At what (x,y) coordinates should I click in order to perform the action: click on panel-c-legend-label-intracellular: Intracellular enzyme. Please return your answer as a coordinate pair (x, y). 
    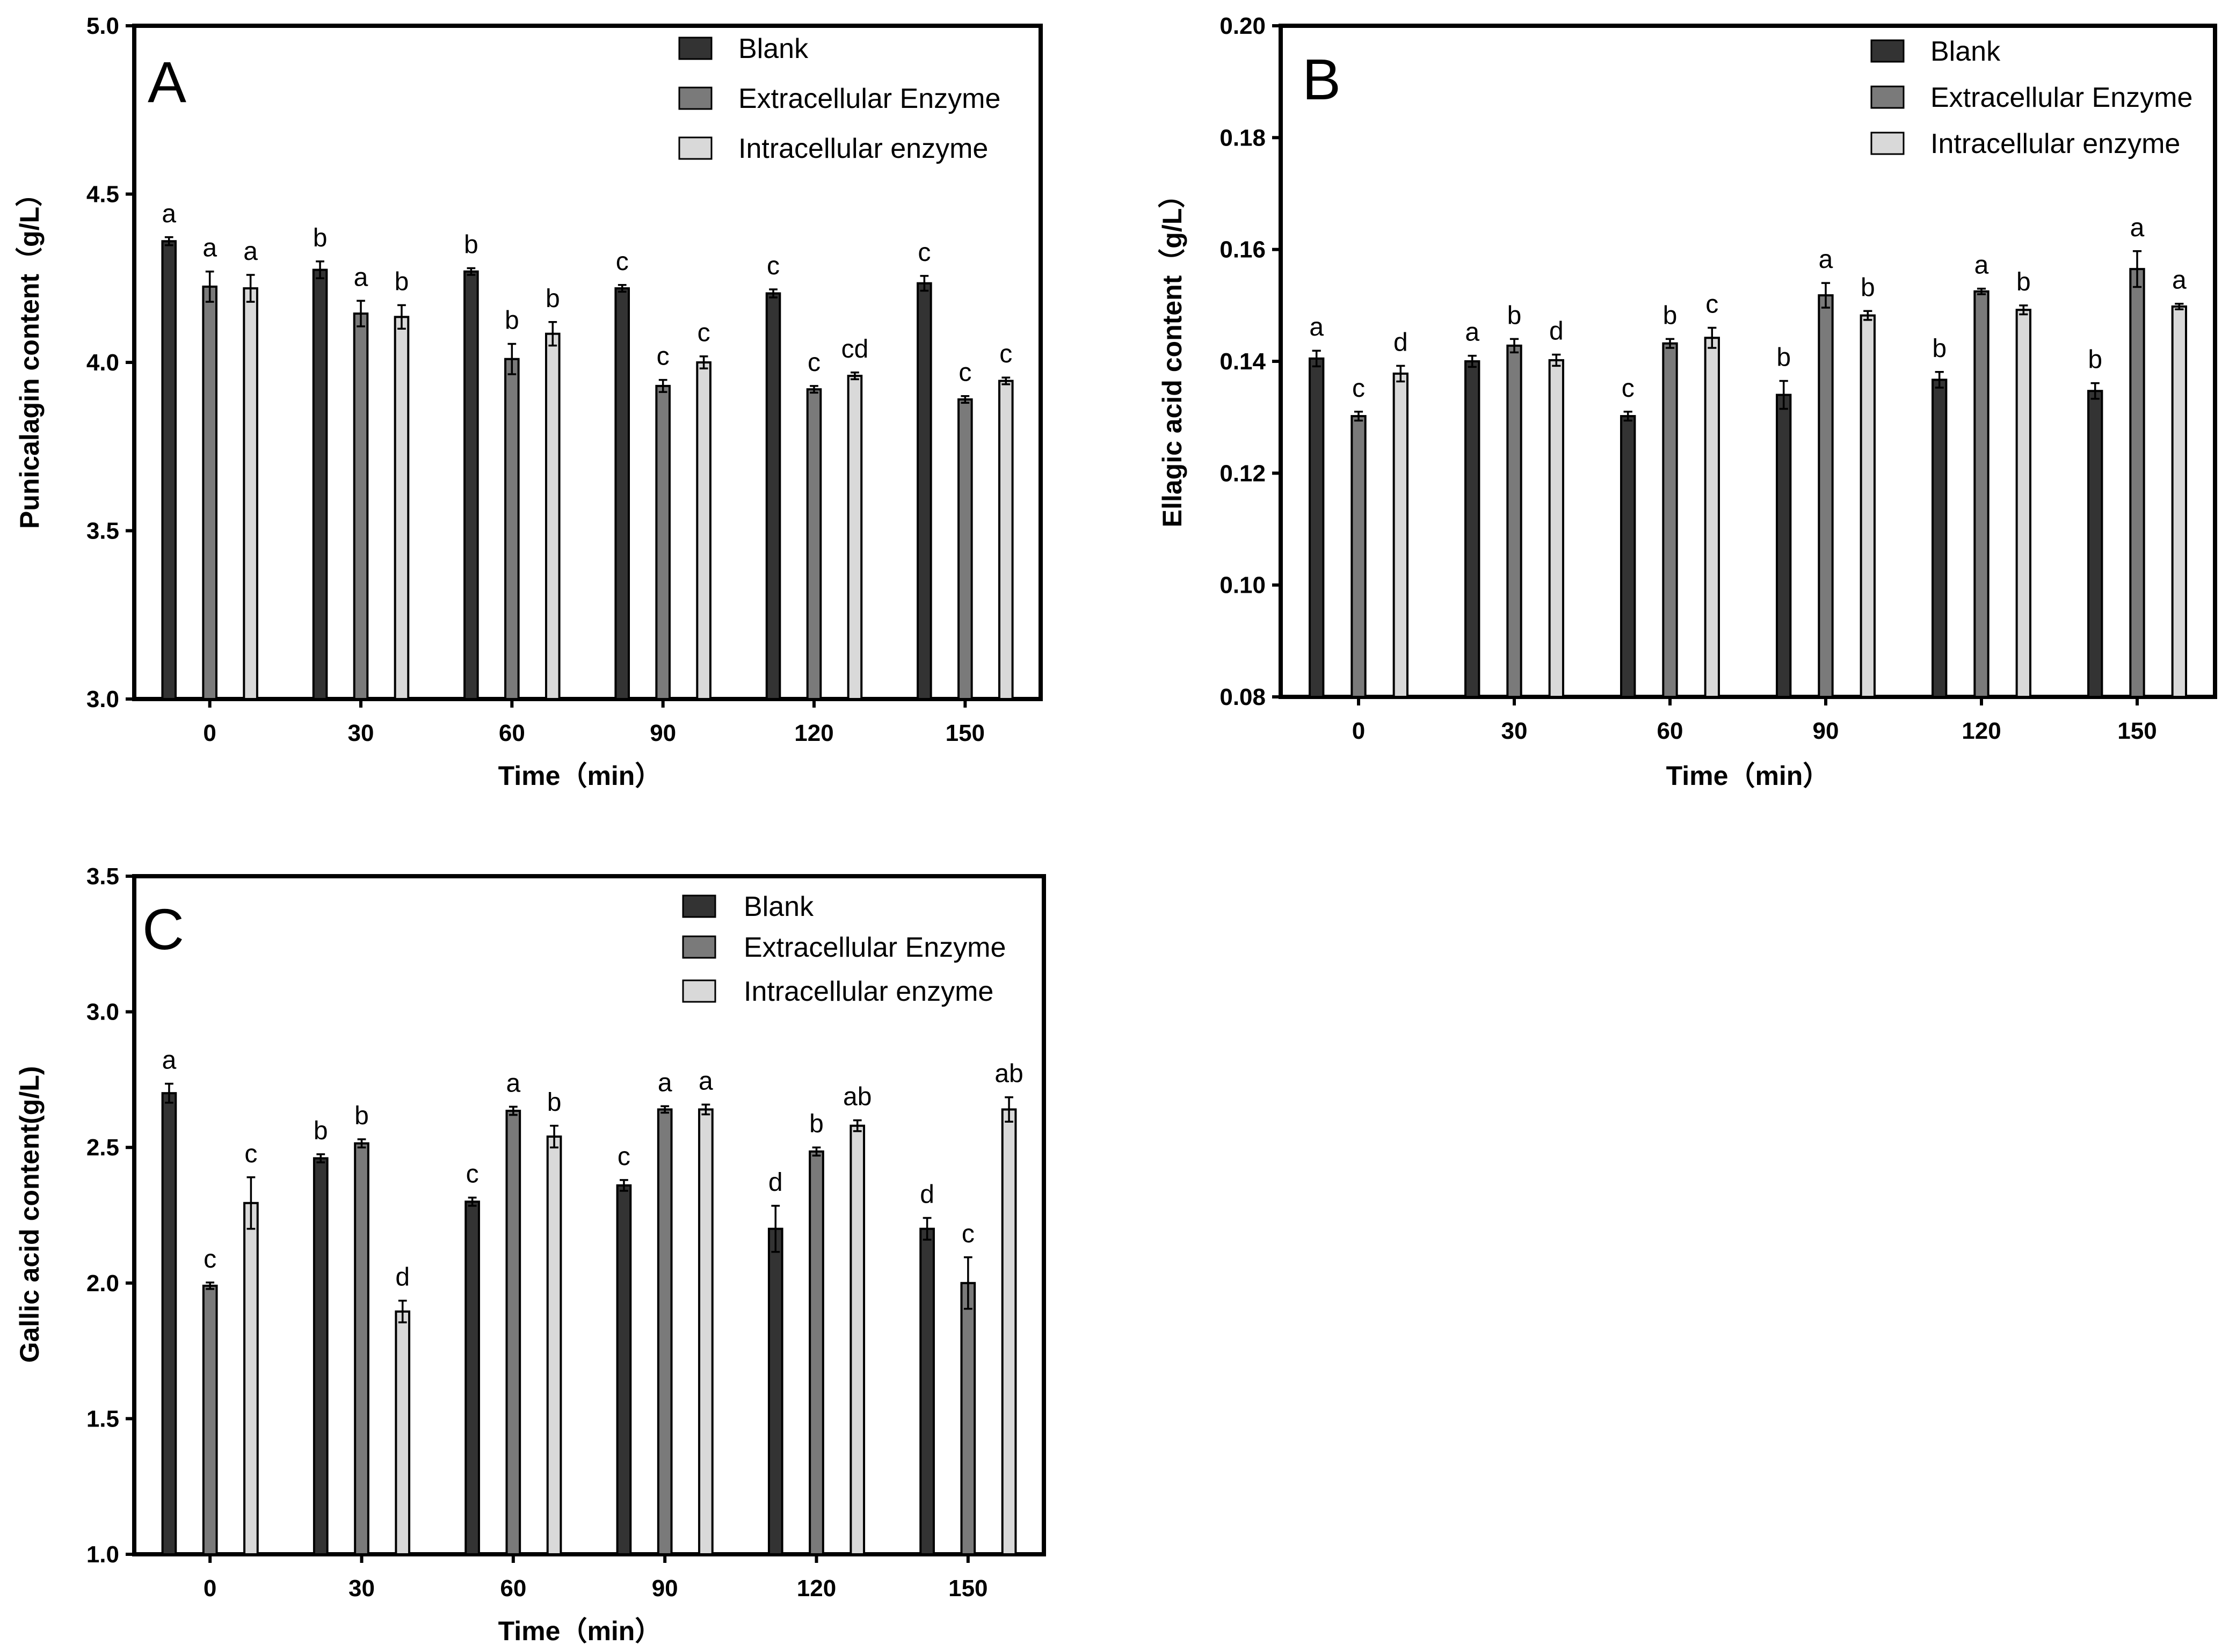
    Looking at the image, I should click on (868, 991).